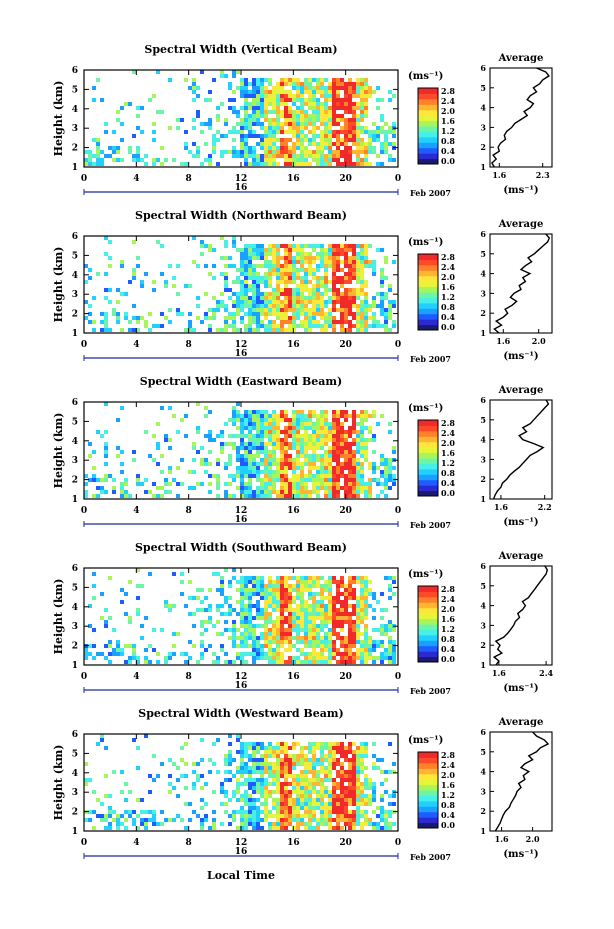 This screenshot has height=929, width=614. What do you see at coordinates (75, 256) in the screenshot?
I see `y-tick-label: 5` at bounding box center [75, 256].